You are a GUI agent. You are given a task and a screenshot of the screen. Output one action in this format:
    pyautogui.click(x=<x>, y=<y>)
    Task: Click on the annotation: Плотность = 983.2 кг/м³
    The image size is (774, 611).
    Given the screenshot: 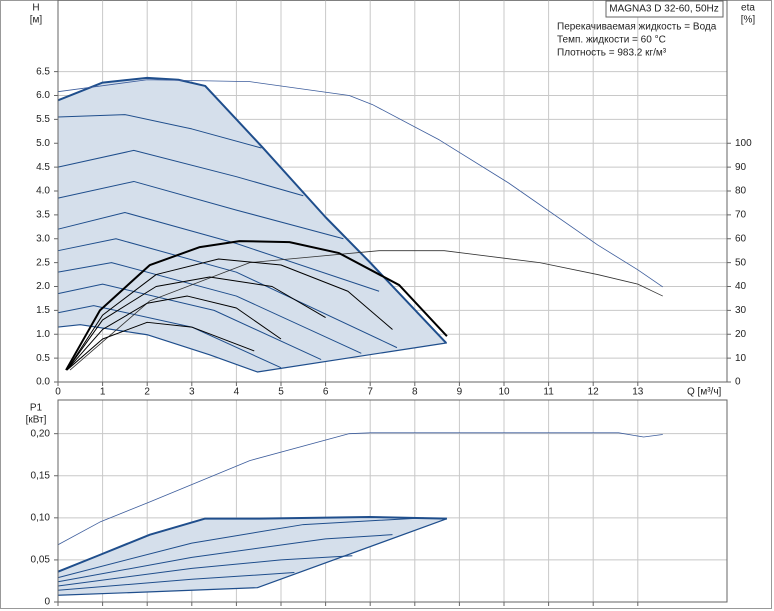 What is the action you would take?
    pyautogui.click(x=612, y=53)
    